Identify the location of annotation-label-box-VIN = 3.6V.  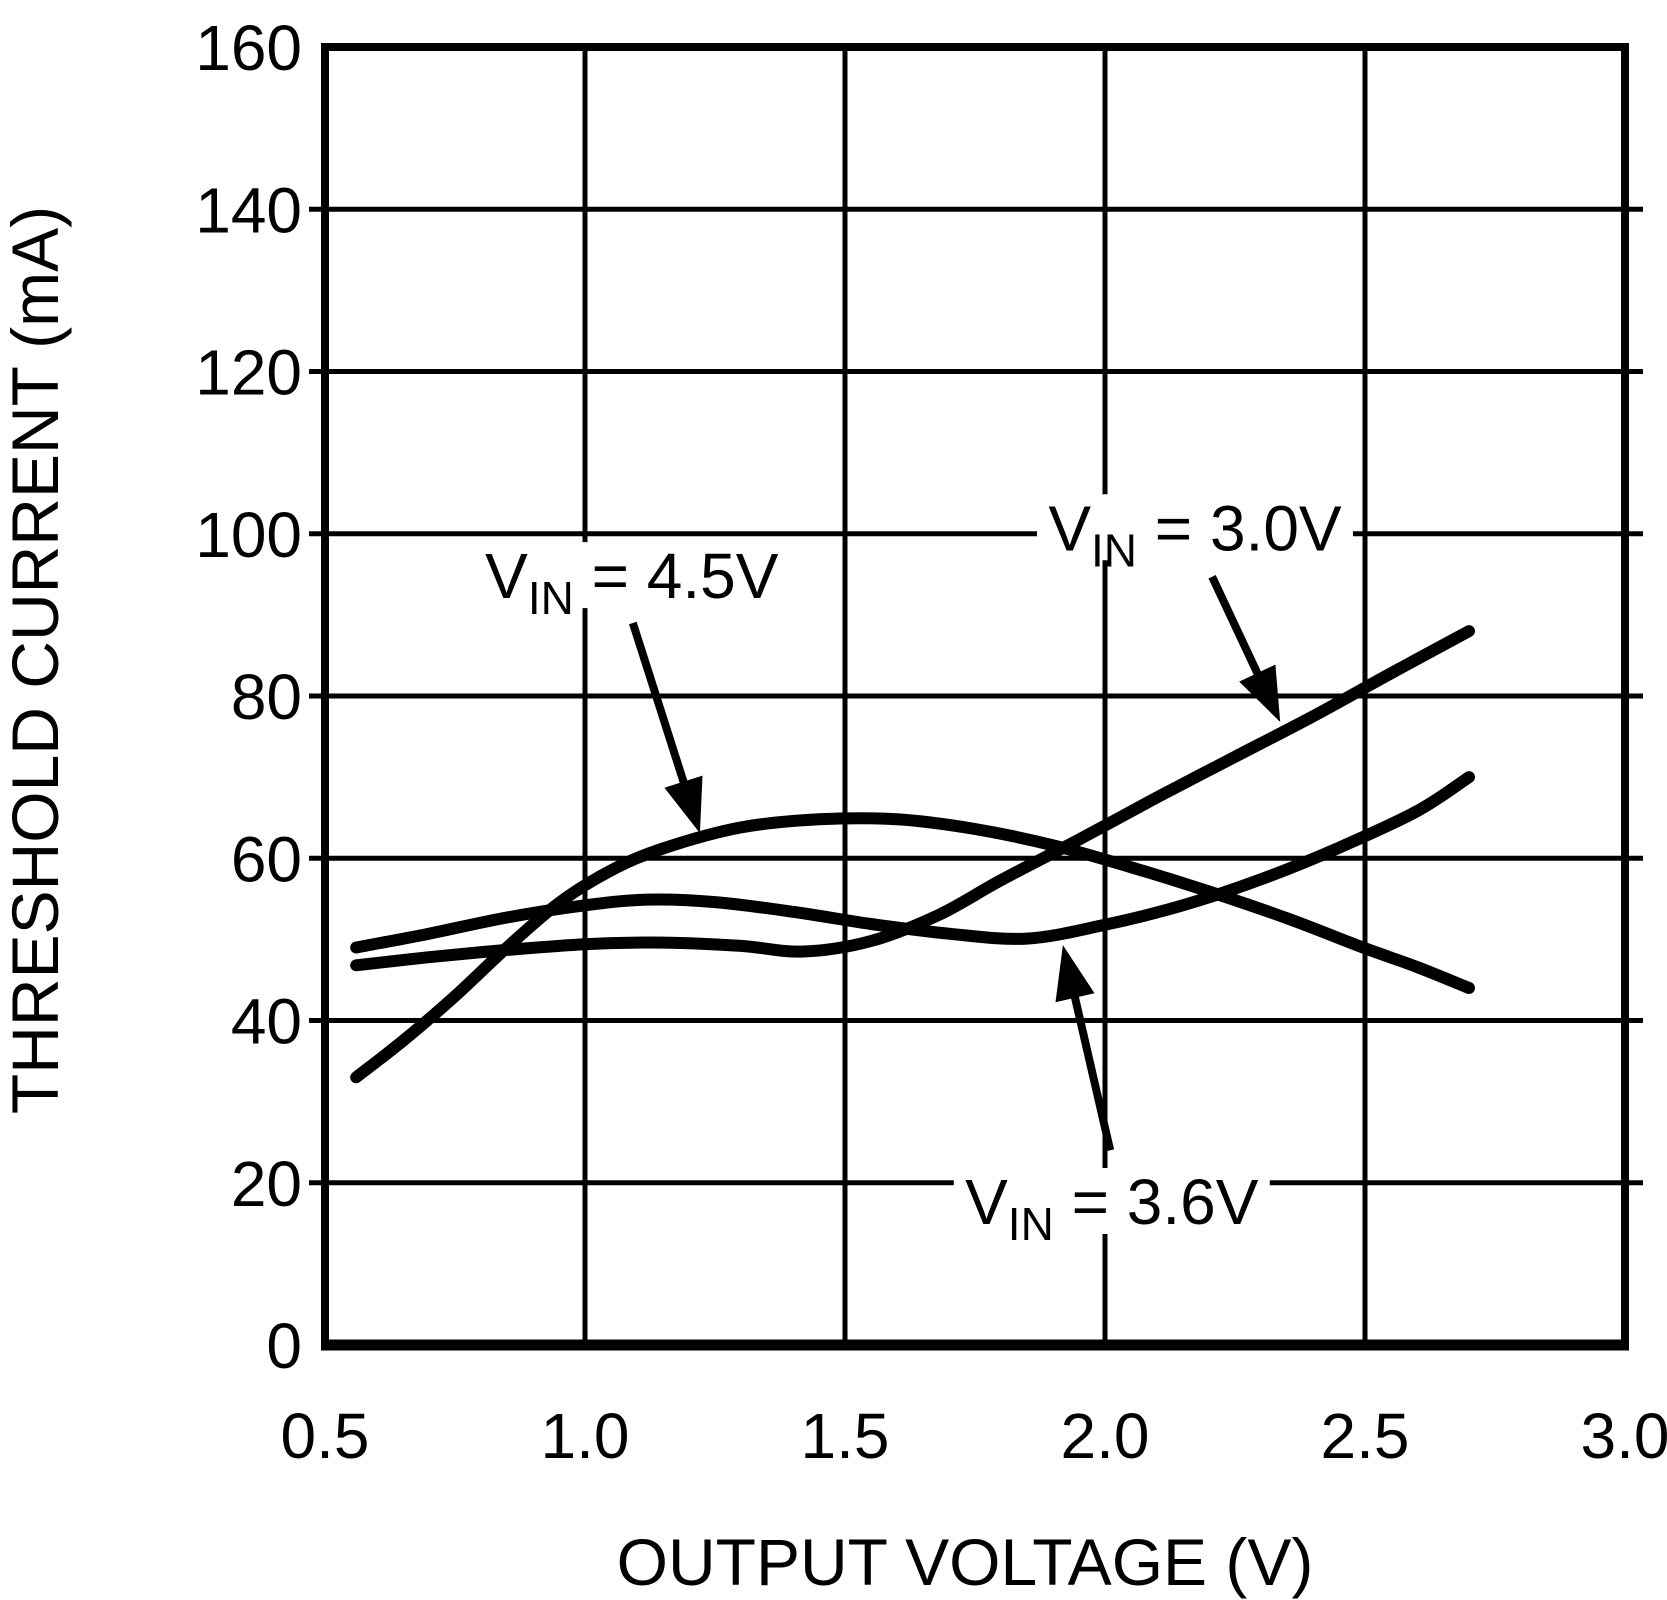
(1111, 1201).